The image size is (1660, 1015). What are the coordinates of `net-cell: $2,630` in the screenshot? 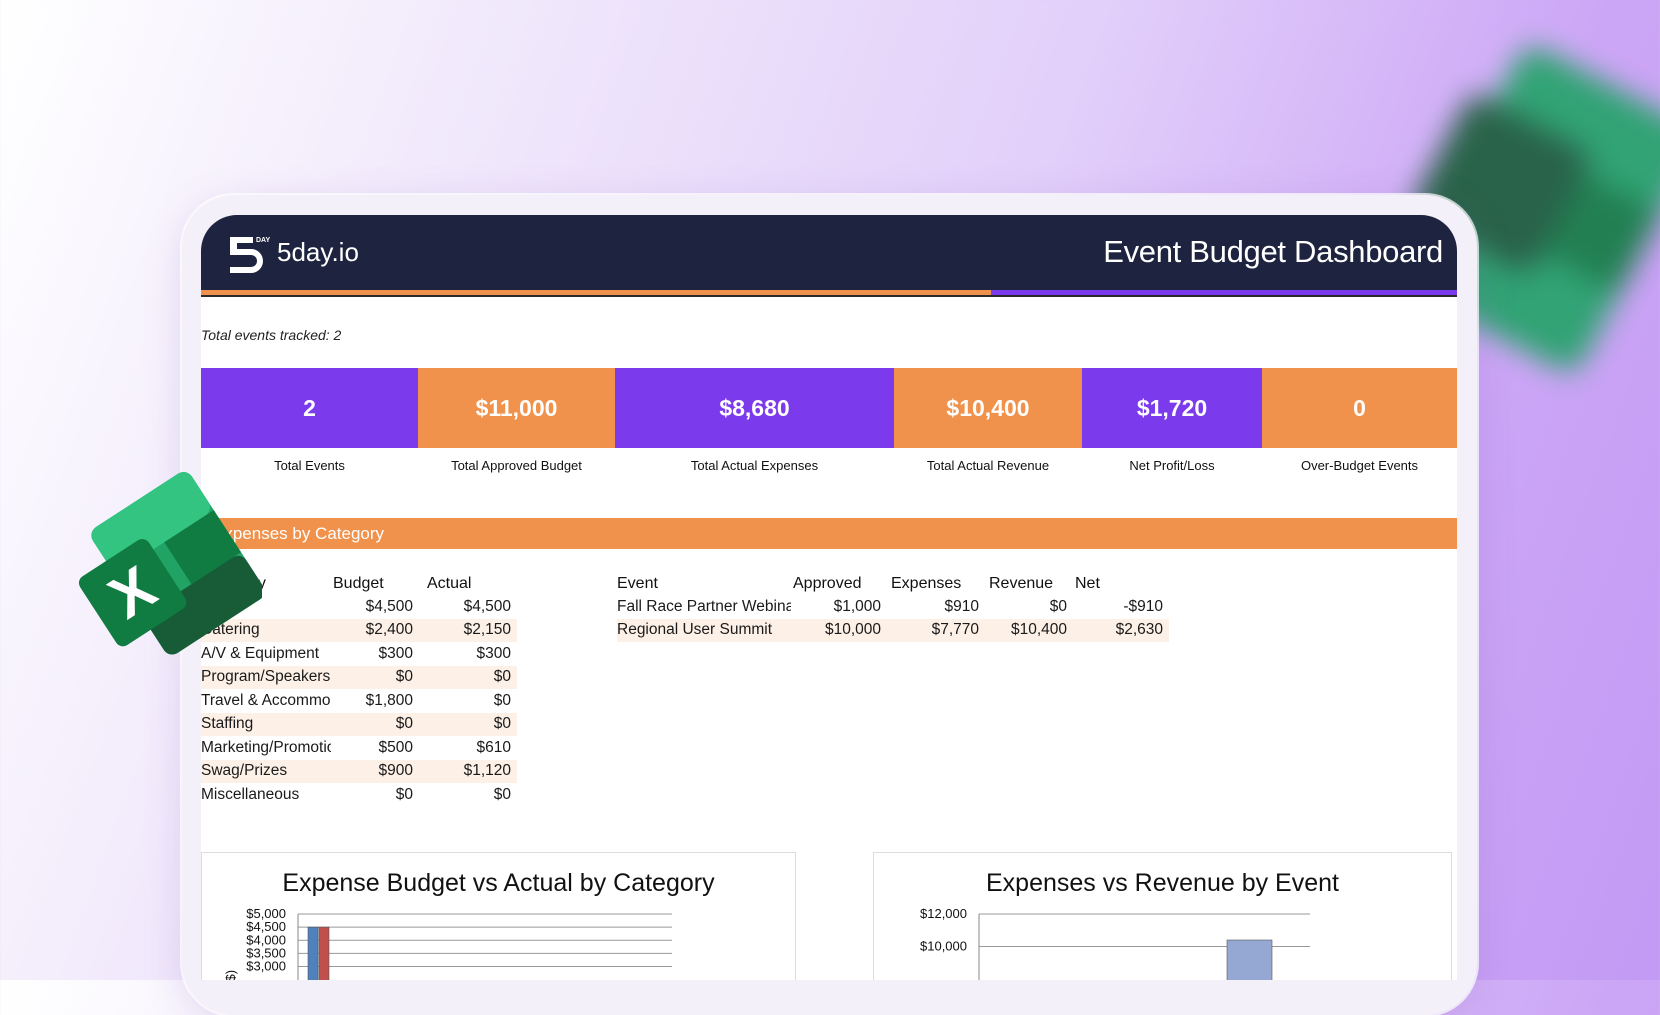 It's located at (1121, 630).